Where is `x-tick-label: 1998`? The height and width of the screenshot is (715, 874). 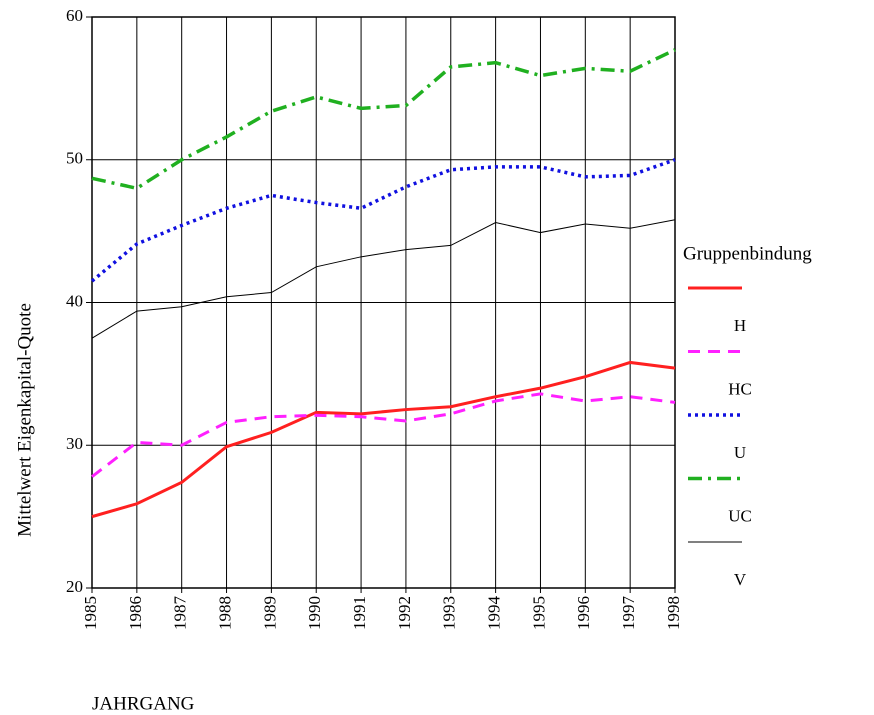 x-tick-label: 1998 is located at coordinates (673, 613).